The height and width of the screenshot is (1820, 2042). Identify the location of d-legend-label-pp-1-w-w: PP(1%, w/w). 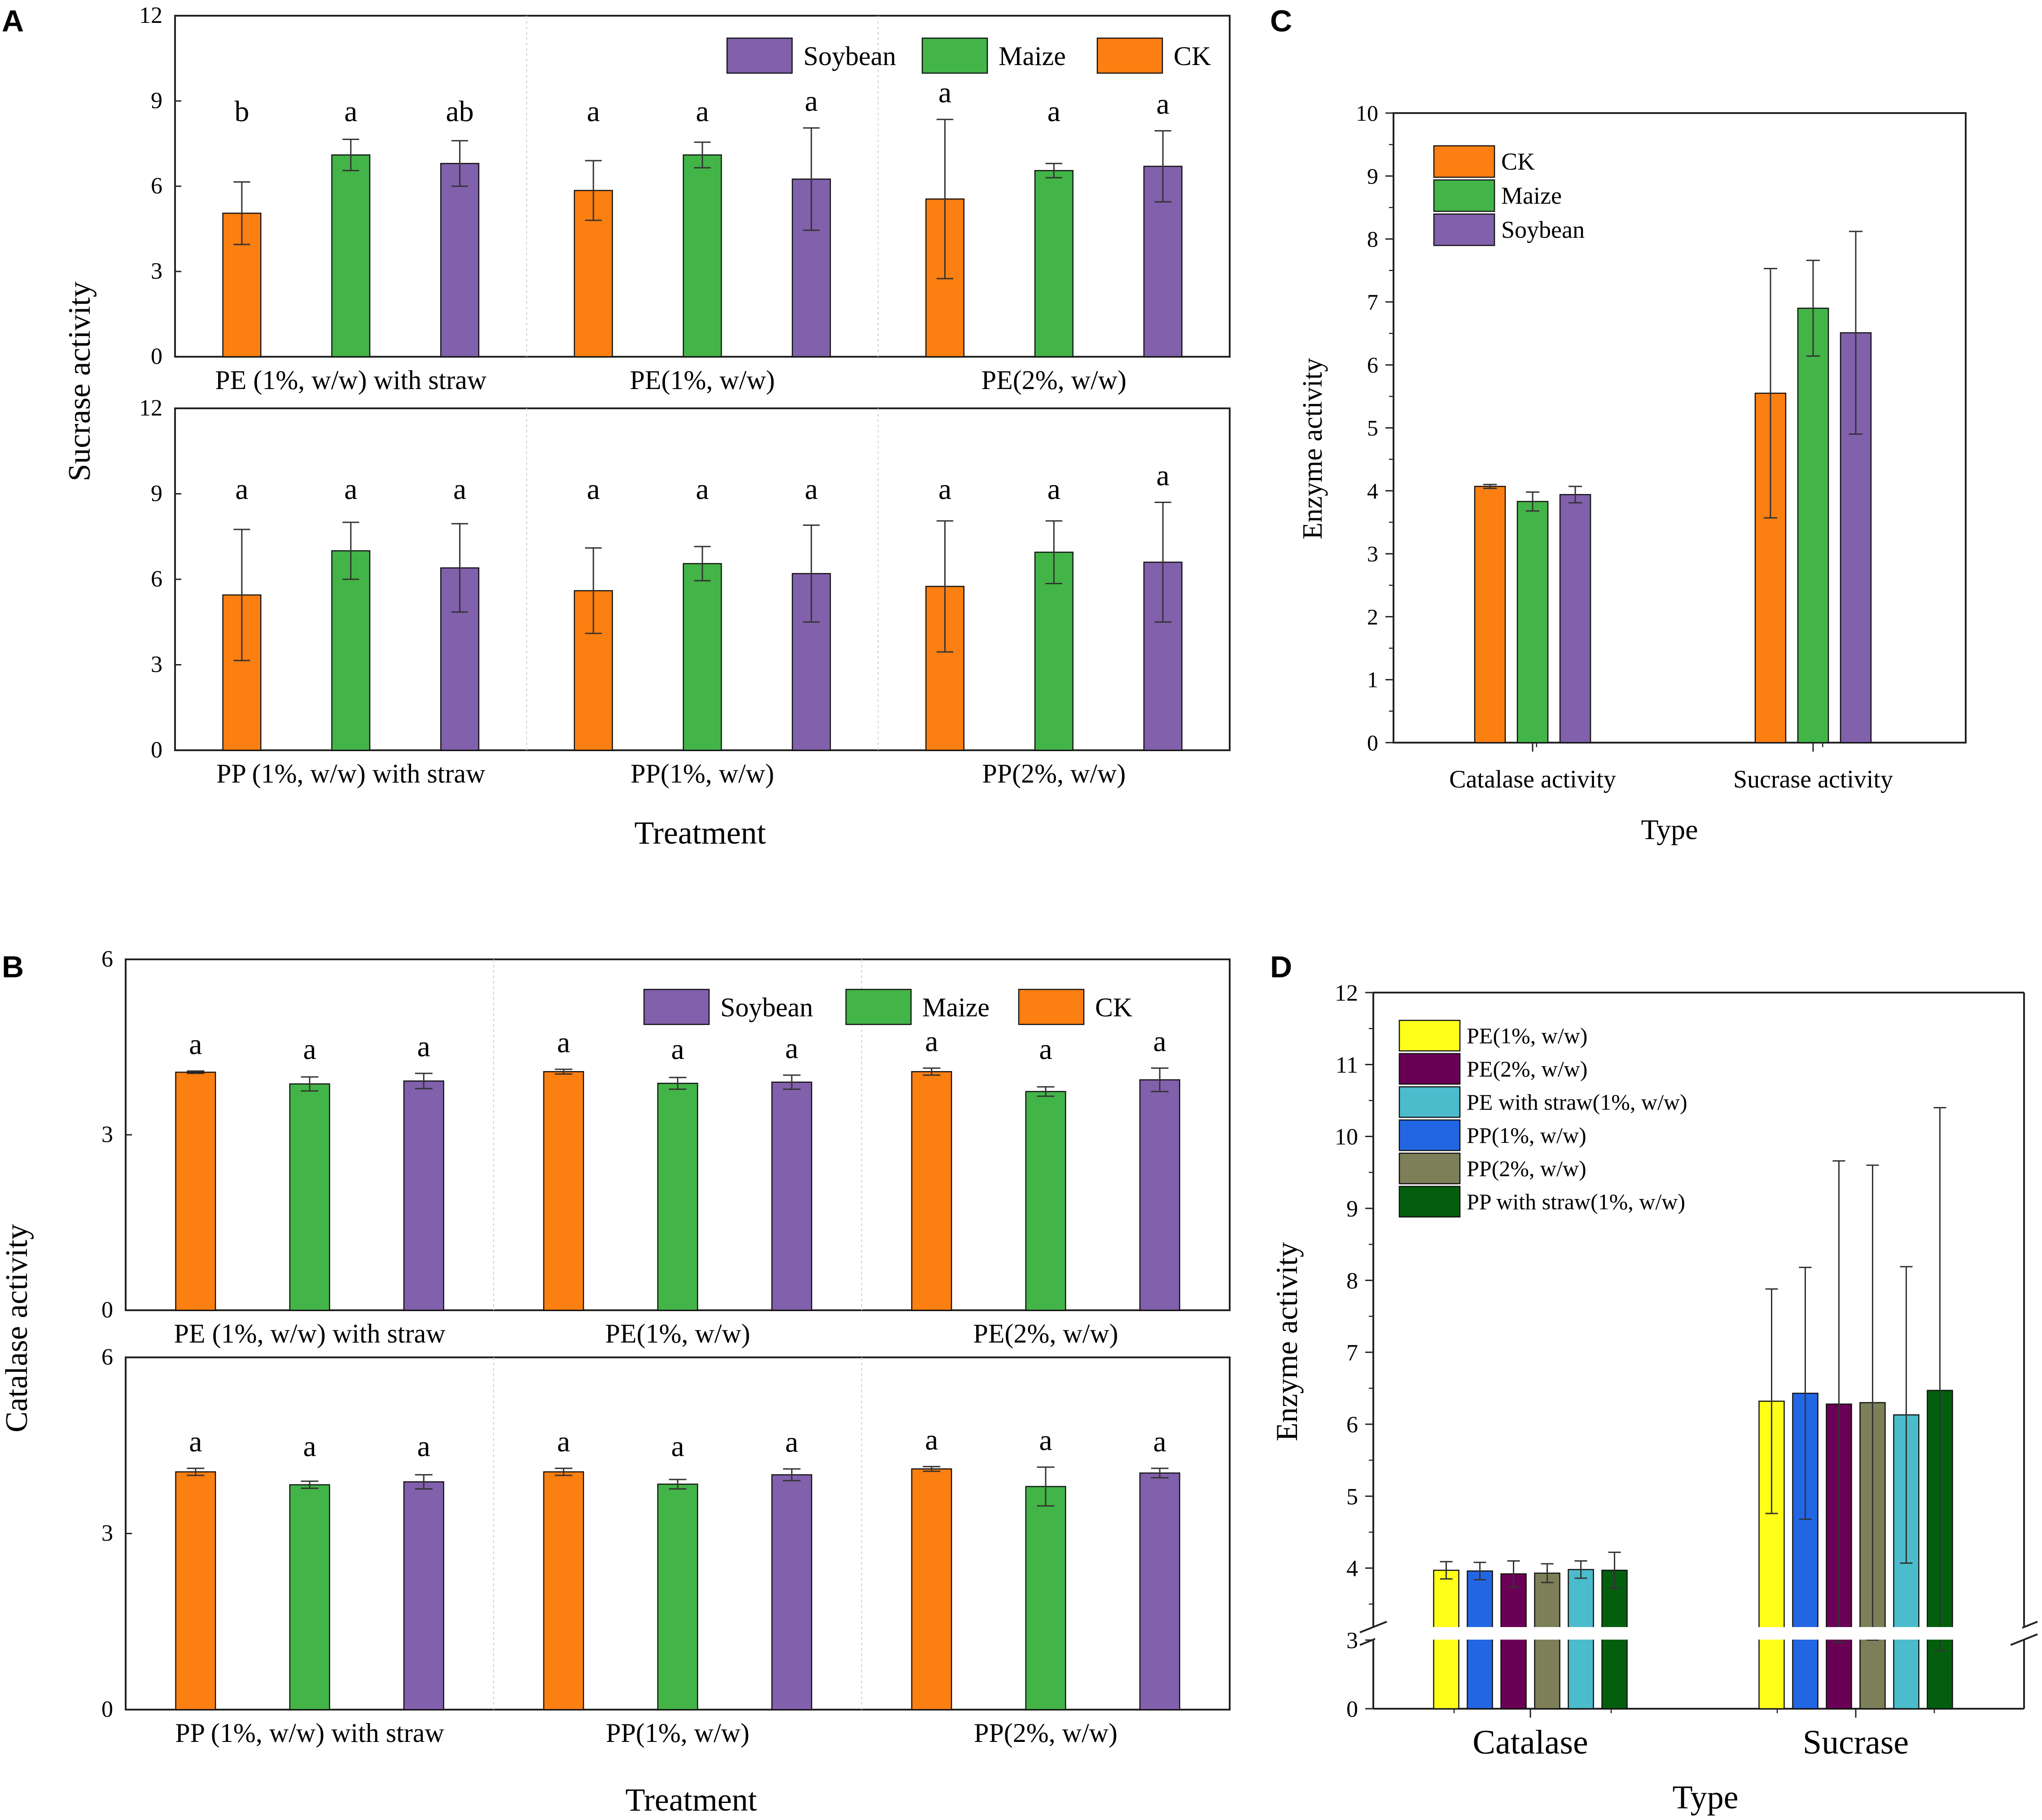
(1526, 1136).